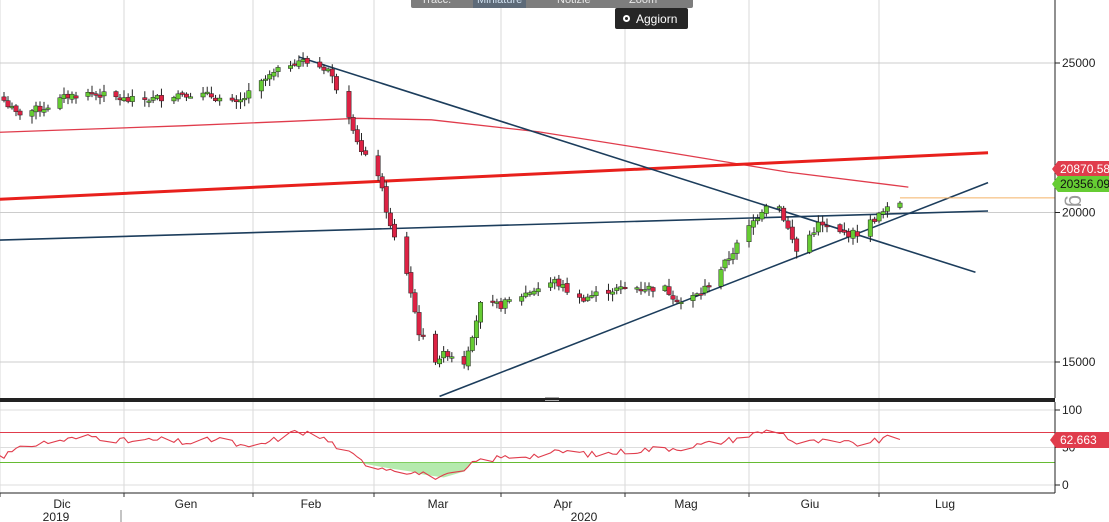 This screenshot has width=1109, height=522. What do you see at coordinates (552, 399) in the screenshot?
I see `splitter-grip-icon` at bounding box center [552, 399].